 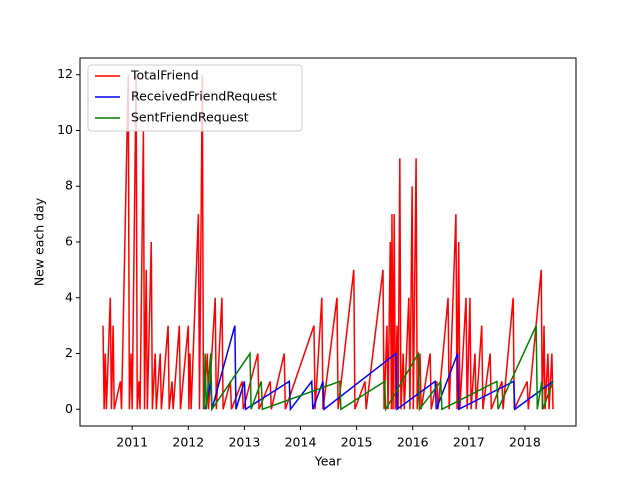 I want to click on x-tick-label: 2018, so click(x=525, y=442).